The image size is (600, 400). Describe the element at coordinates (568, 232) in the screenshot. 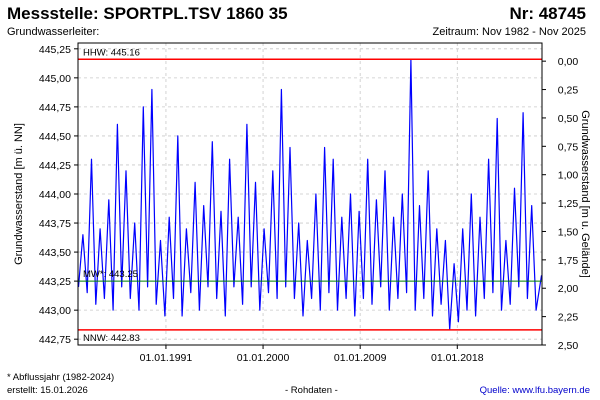

I see `right-tick-label: 1,50` at that location.